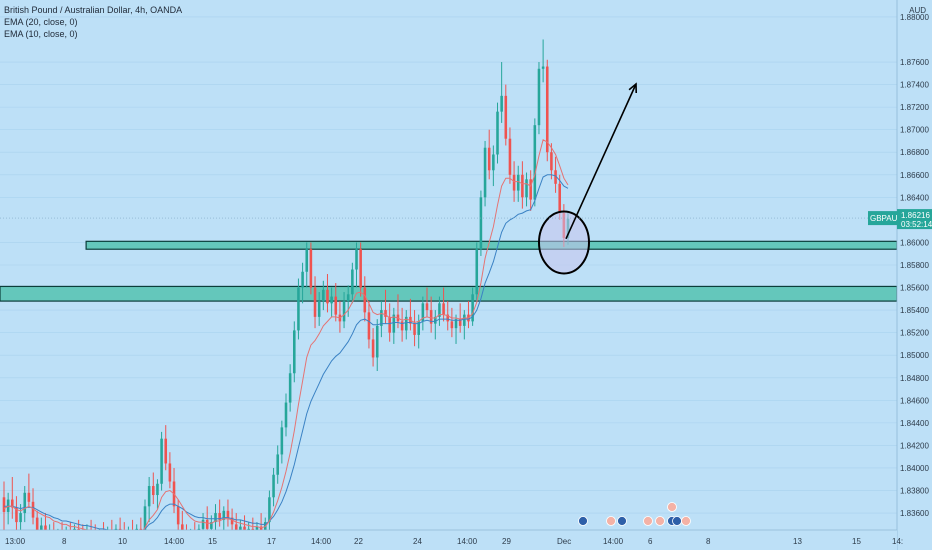  What do you see at coordinates (633, 88) in the screenshot?
I see `trend-arrow-head` at bounding box center [633, 88].